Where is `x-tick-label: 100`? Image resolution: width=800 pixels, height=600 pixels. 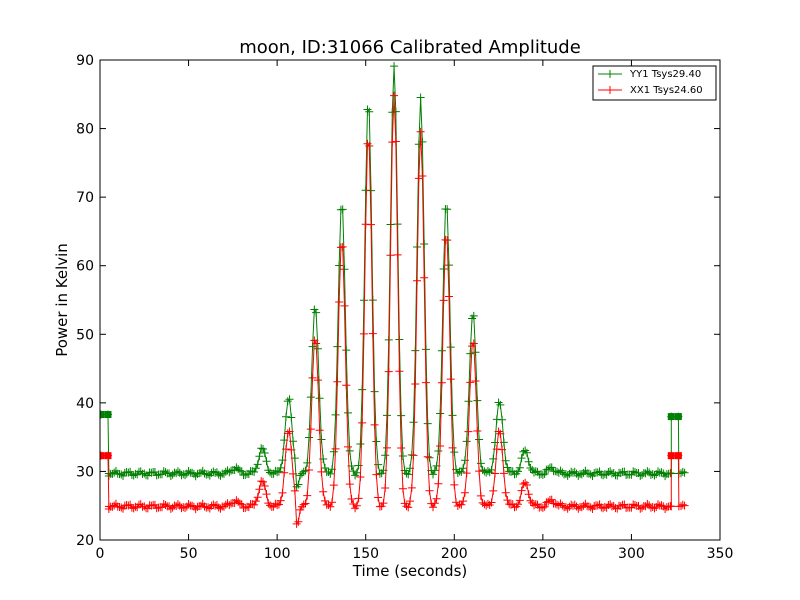
x-tick-label: 100 is located at coordinates (277, 554).